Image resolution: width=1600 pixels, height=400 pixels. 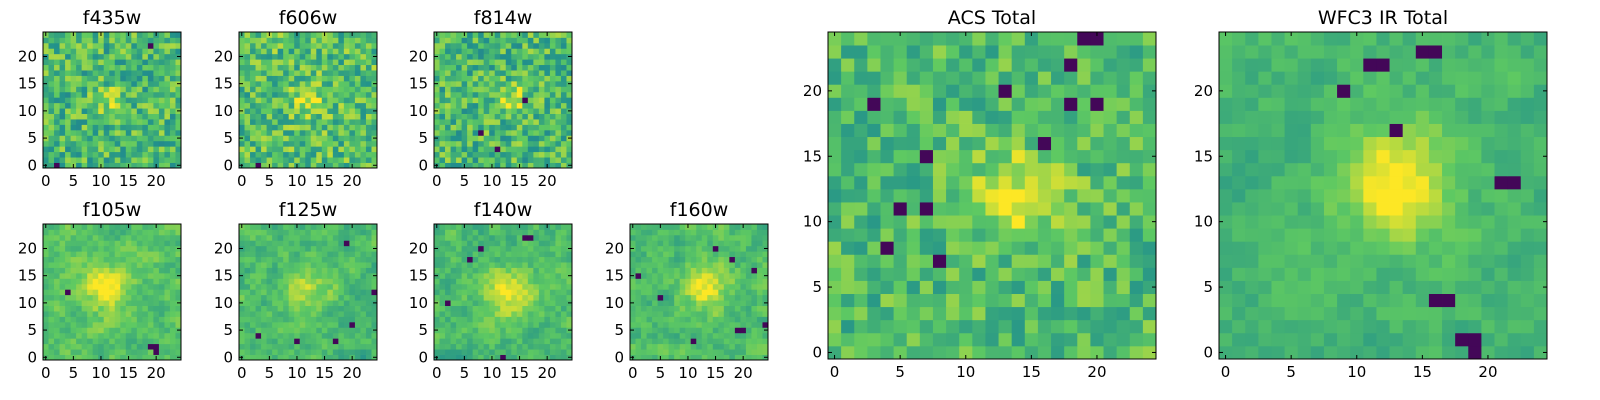 I want to click on y-tick-label: 5, so click(x=32, y=330).